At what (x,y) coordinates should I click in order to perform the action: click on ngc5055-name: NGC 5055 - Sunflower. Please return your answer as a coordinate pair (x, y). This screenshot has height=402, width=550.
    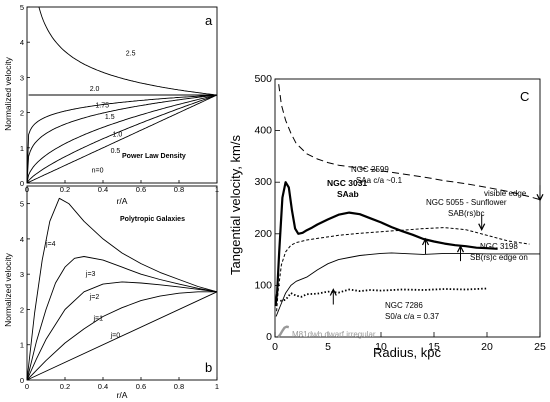
    Looking at the image, I should click on (466, 202).